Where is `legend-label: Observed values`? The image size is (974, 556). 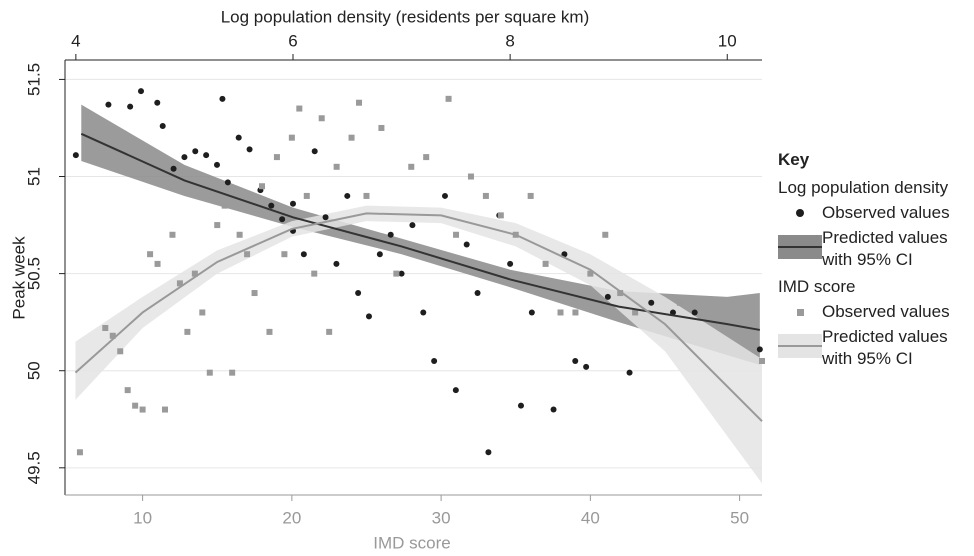 legend-label: Observed values is located at coordinates (886, 311).